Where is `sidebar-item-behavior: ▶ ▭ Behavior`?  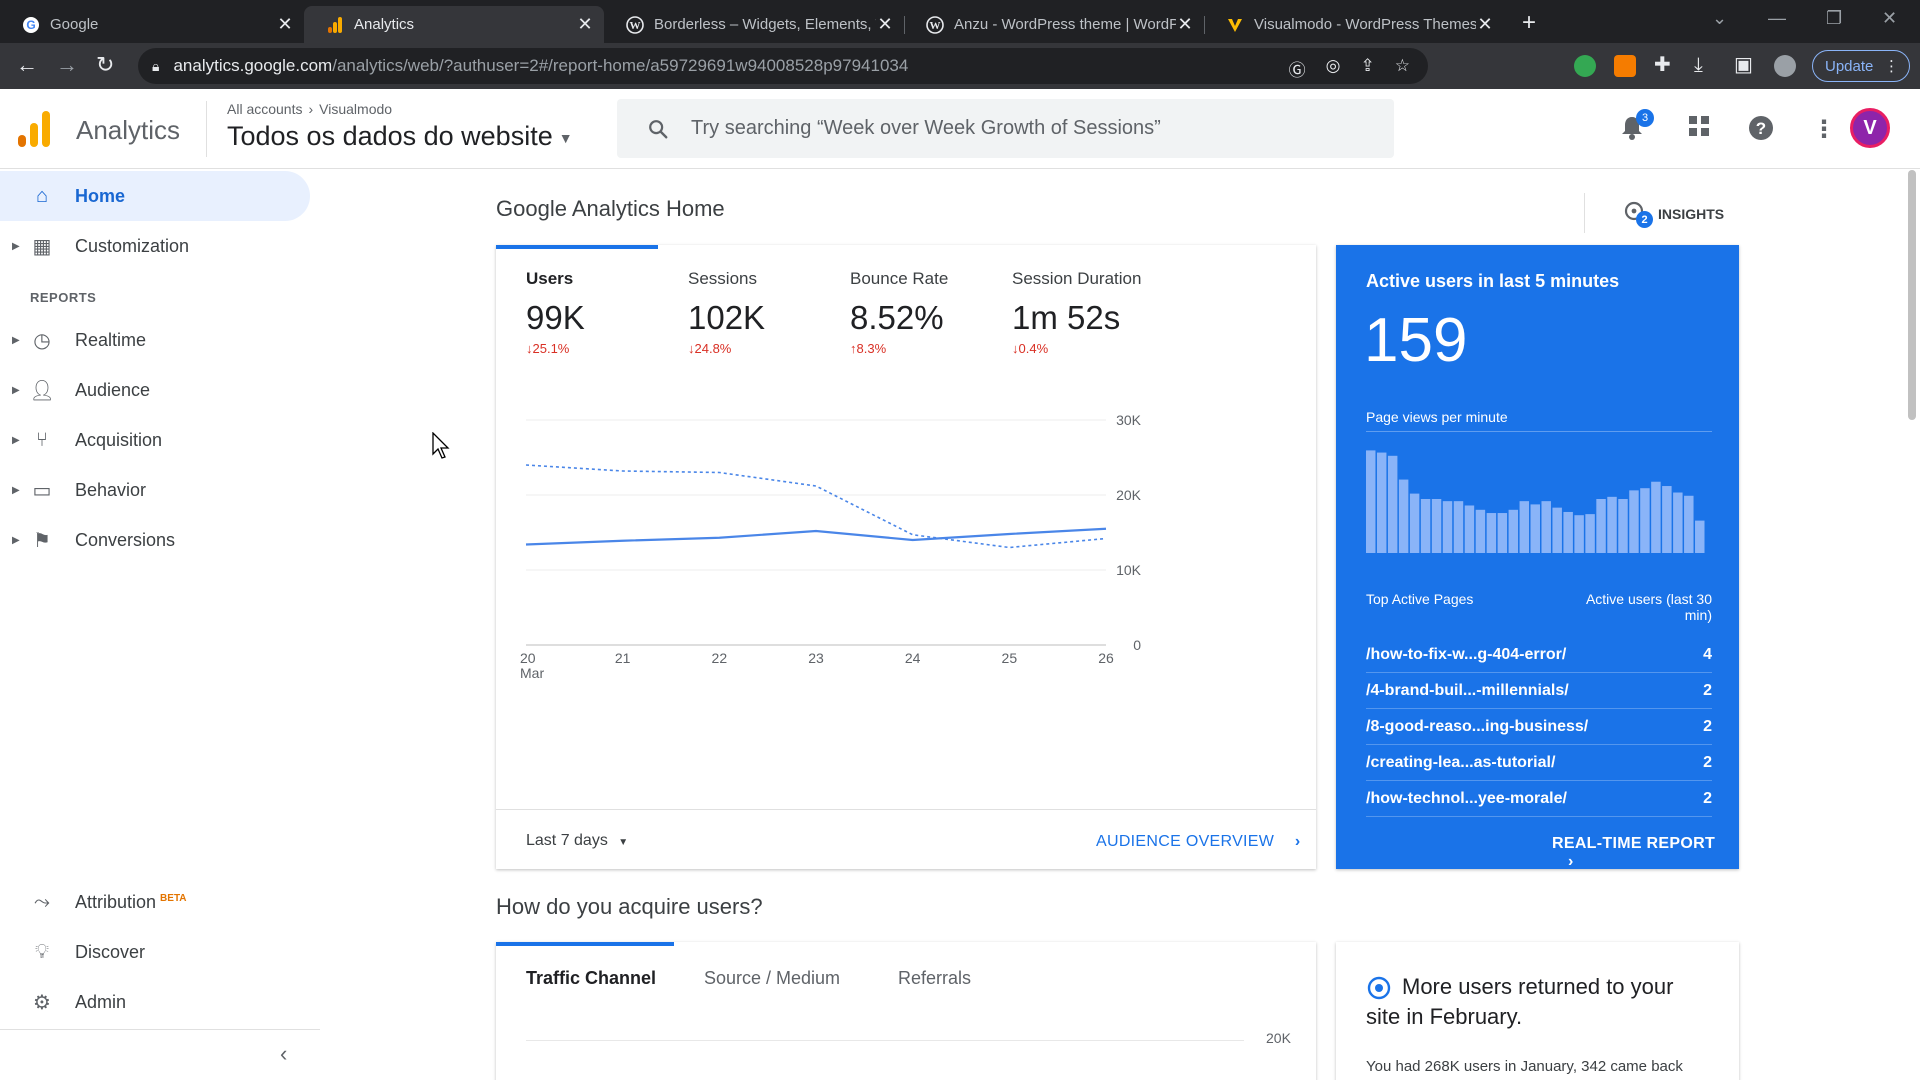
sidebar-item-behavior: ▶ ▭ Behavior is located at coordinates (155, 490).